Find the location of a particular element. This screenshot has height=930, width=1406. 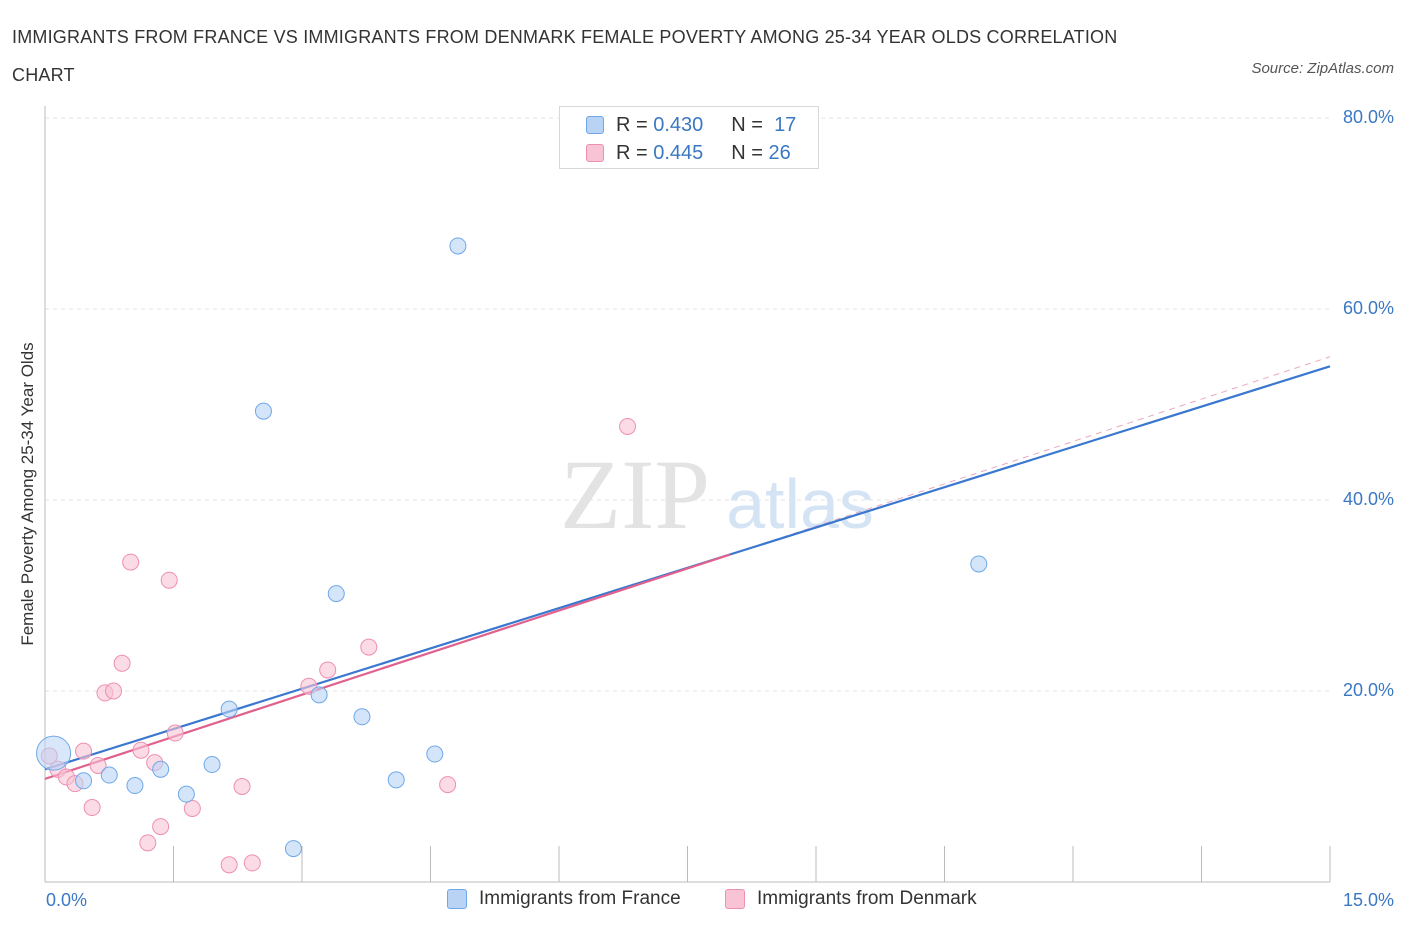

denmark-legend-swatch is located at coordinates (735, 899).